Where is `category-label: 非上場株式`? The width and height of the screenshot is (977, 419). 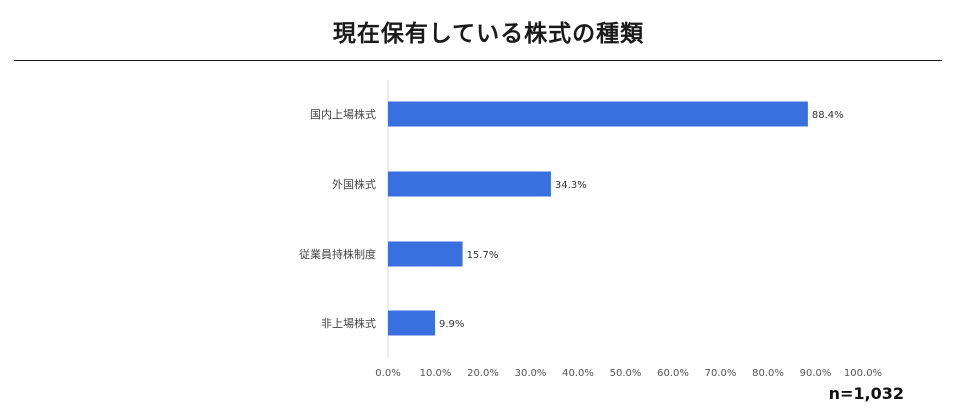 category-label: 非上場株式 is located at coordinates (348, 323).